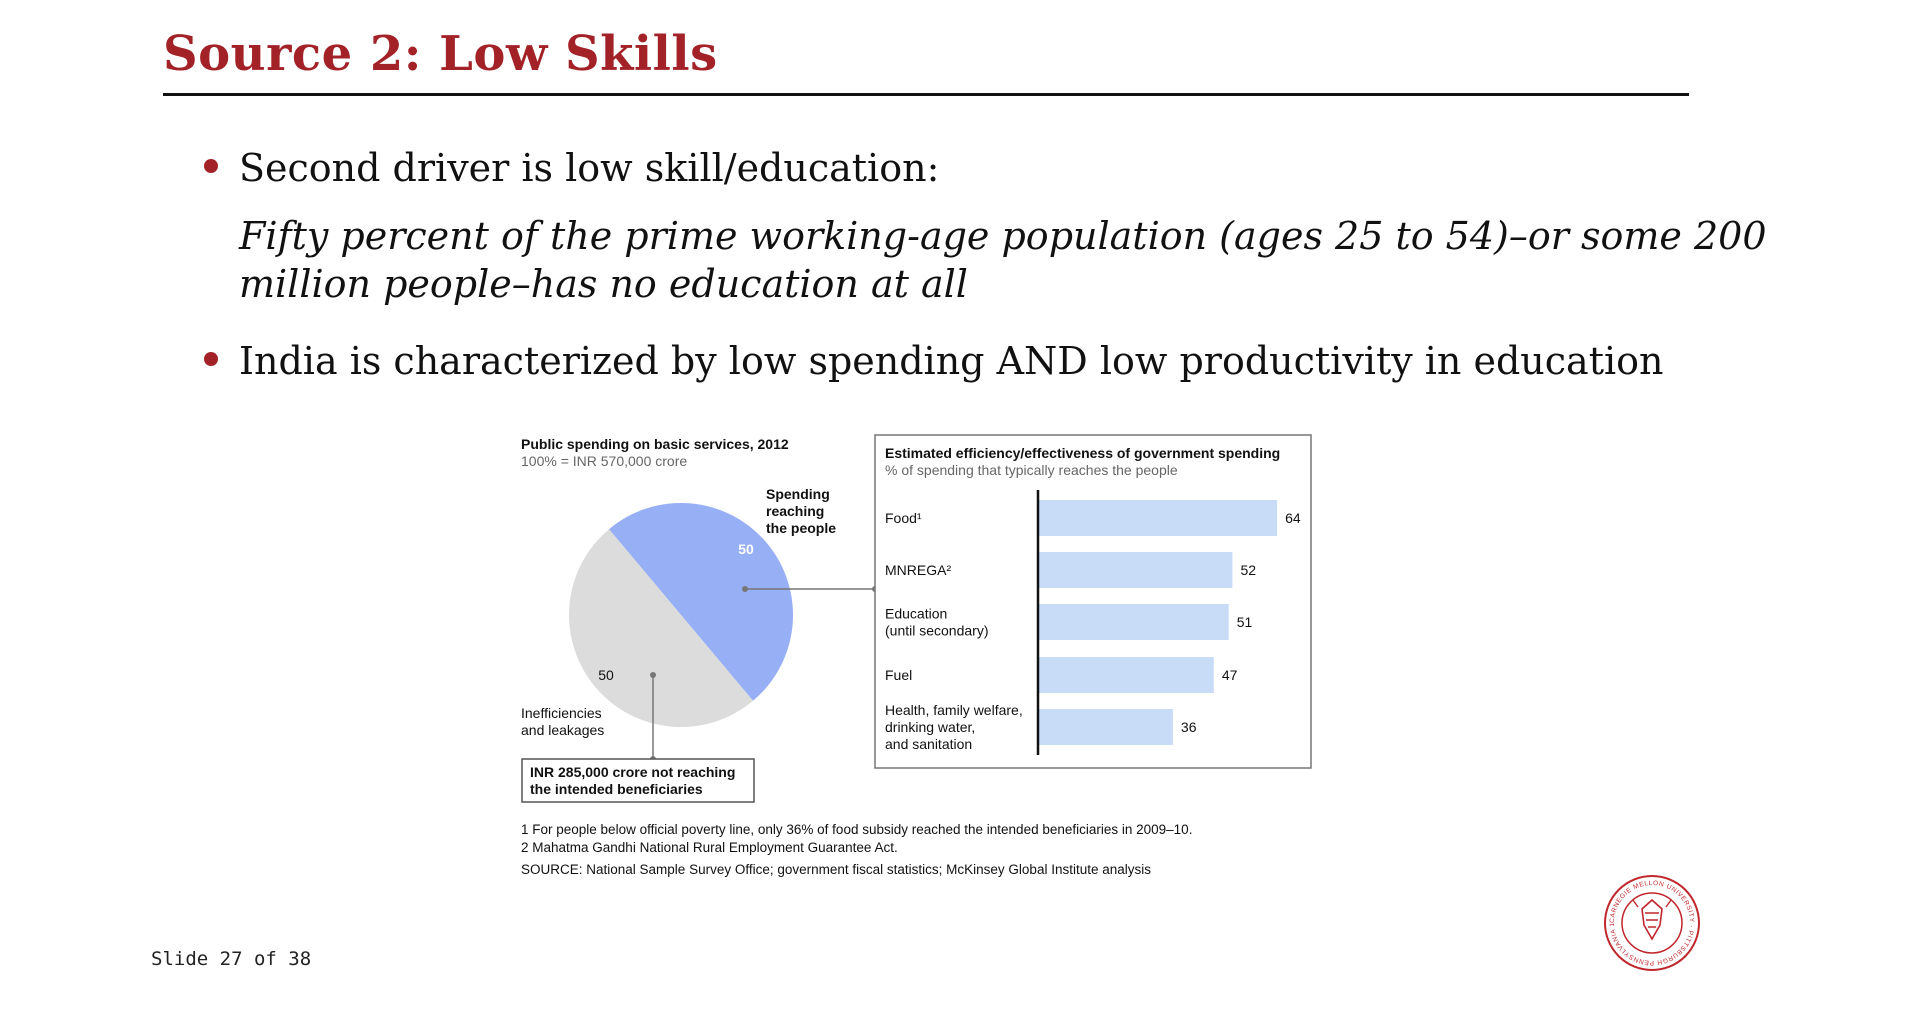 The image size is (1914, 1016). Describe the element at coordinates (603, 284) in the screenshot. I see `quote-line-2: million people–has no education at all` at that location.